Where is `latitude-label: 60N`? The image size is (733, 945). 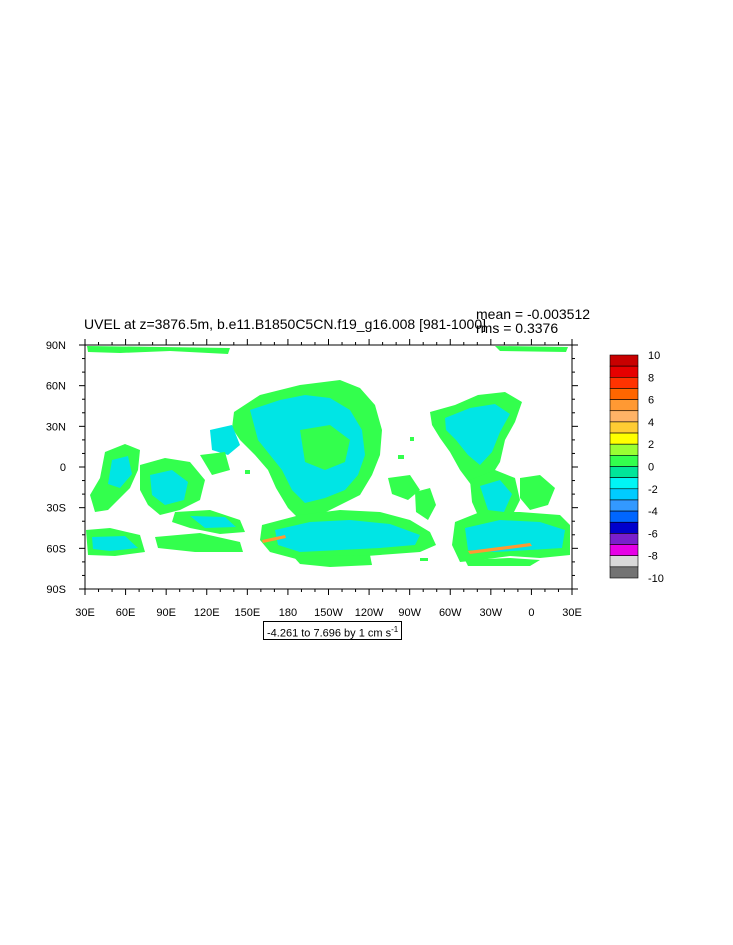
latitude-label: 60N is located at coordinates (56, 387).